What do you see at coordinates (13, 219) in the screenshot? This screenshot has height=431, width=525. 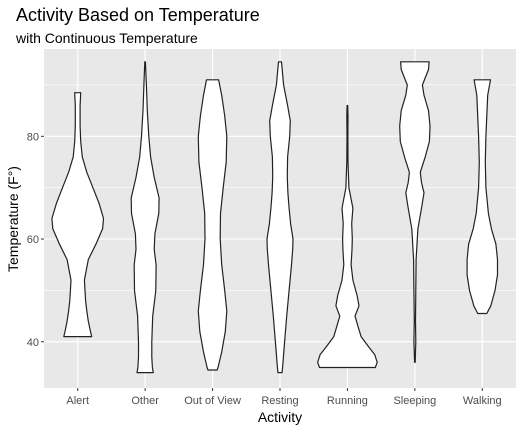 I see `y-axis-label: Temperature (F°)` at bounding box center [13, 219].